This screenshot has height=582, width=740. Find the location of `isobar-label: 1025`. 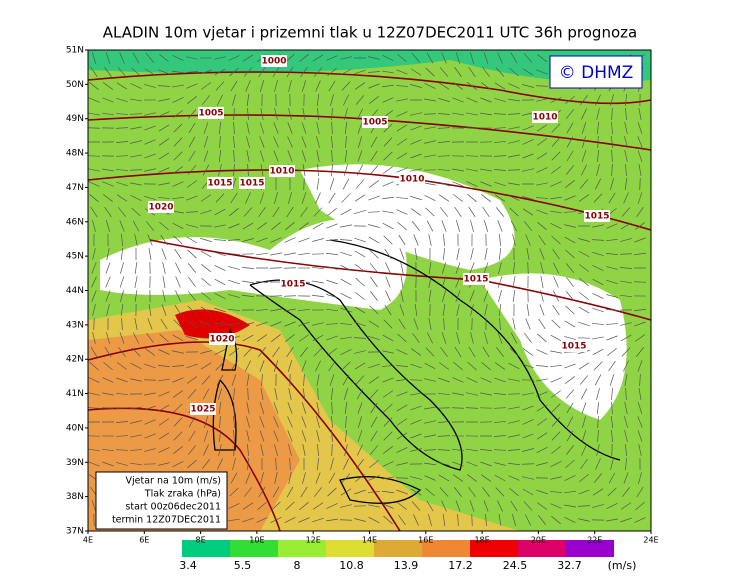

isobar-label: 1025 is located at coordinates (202, 410).